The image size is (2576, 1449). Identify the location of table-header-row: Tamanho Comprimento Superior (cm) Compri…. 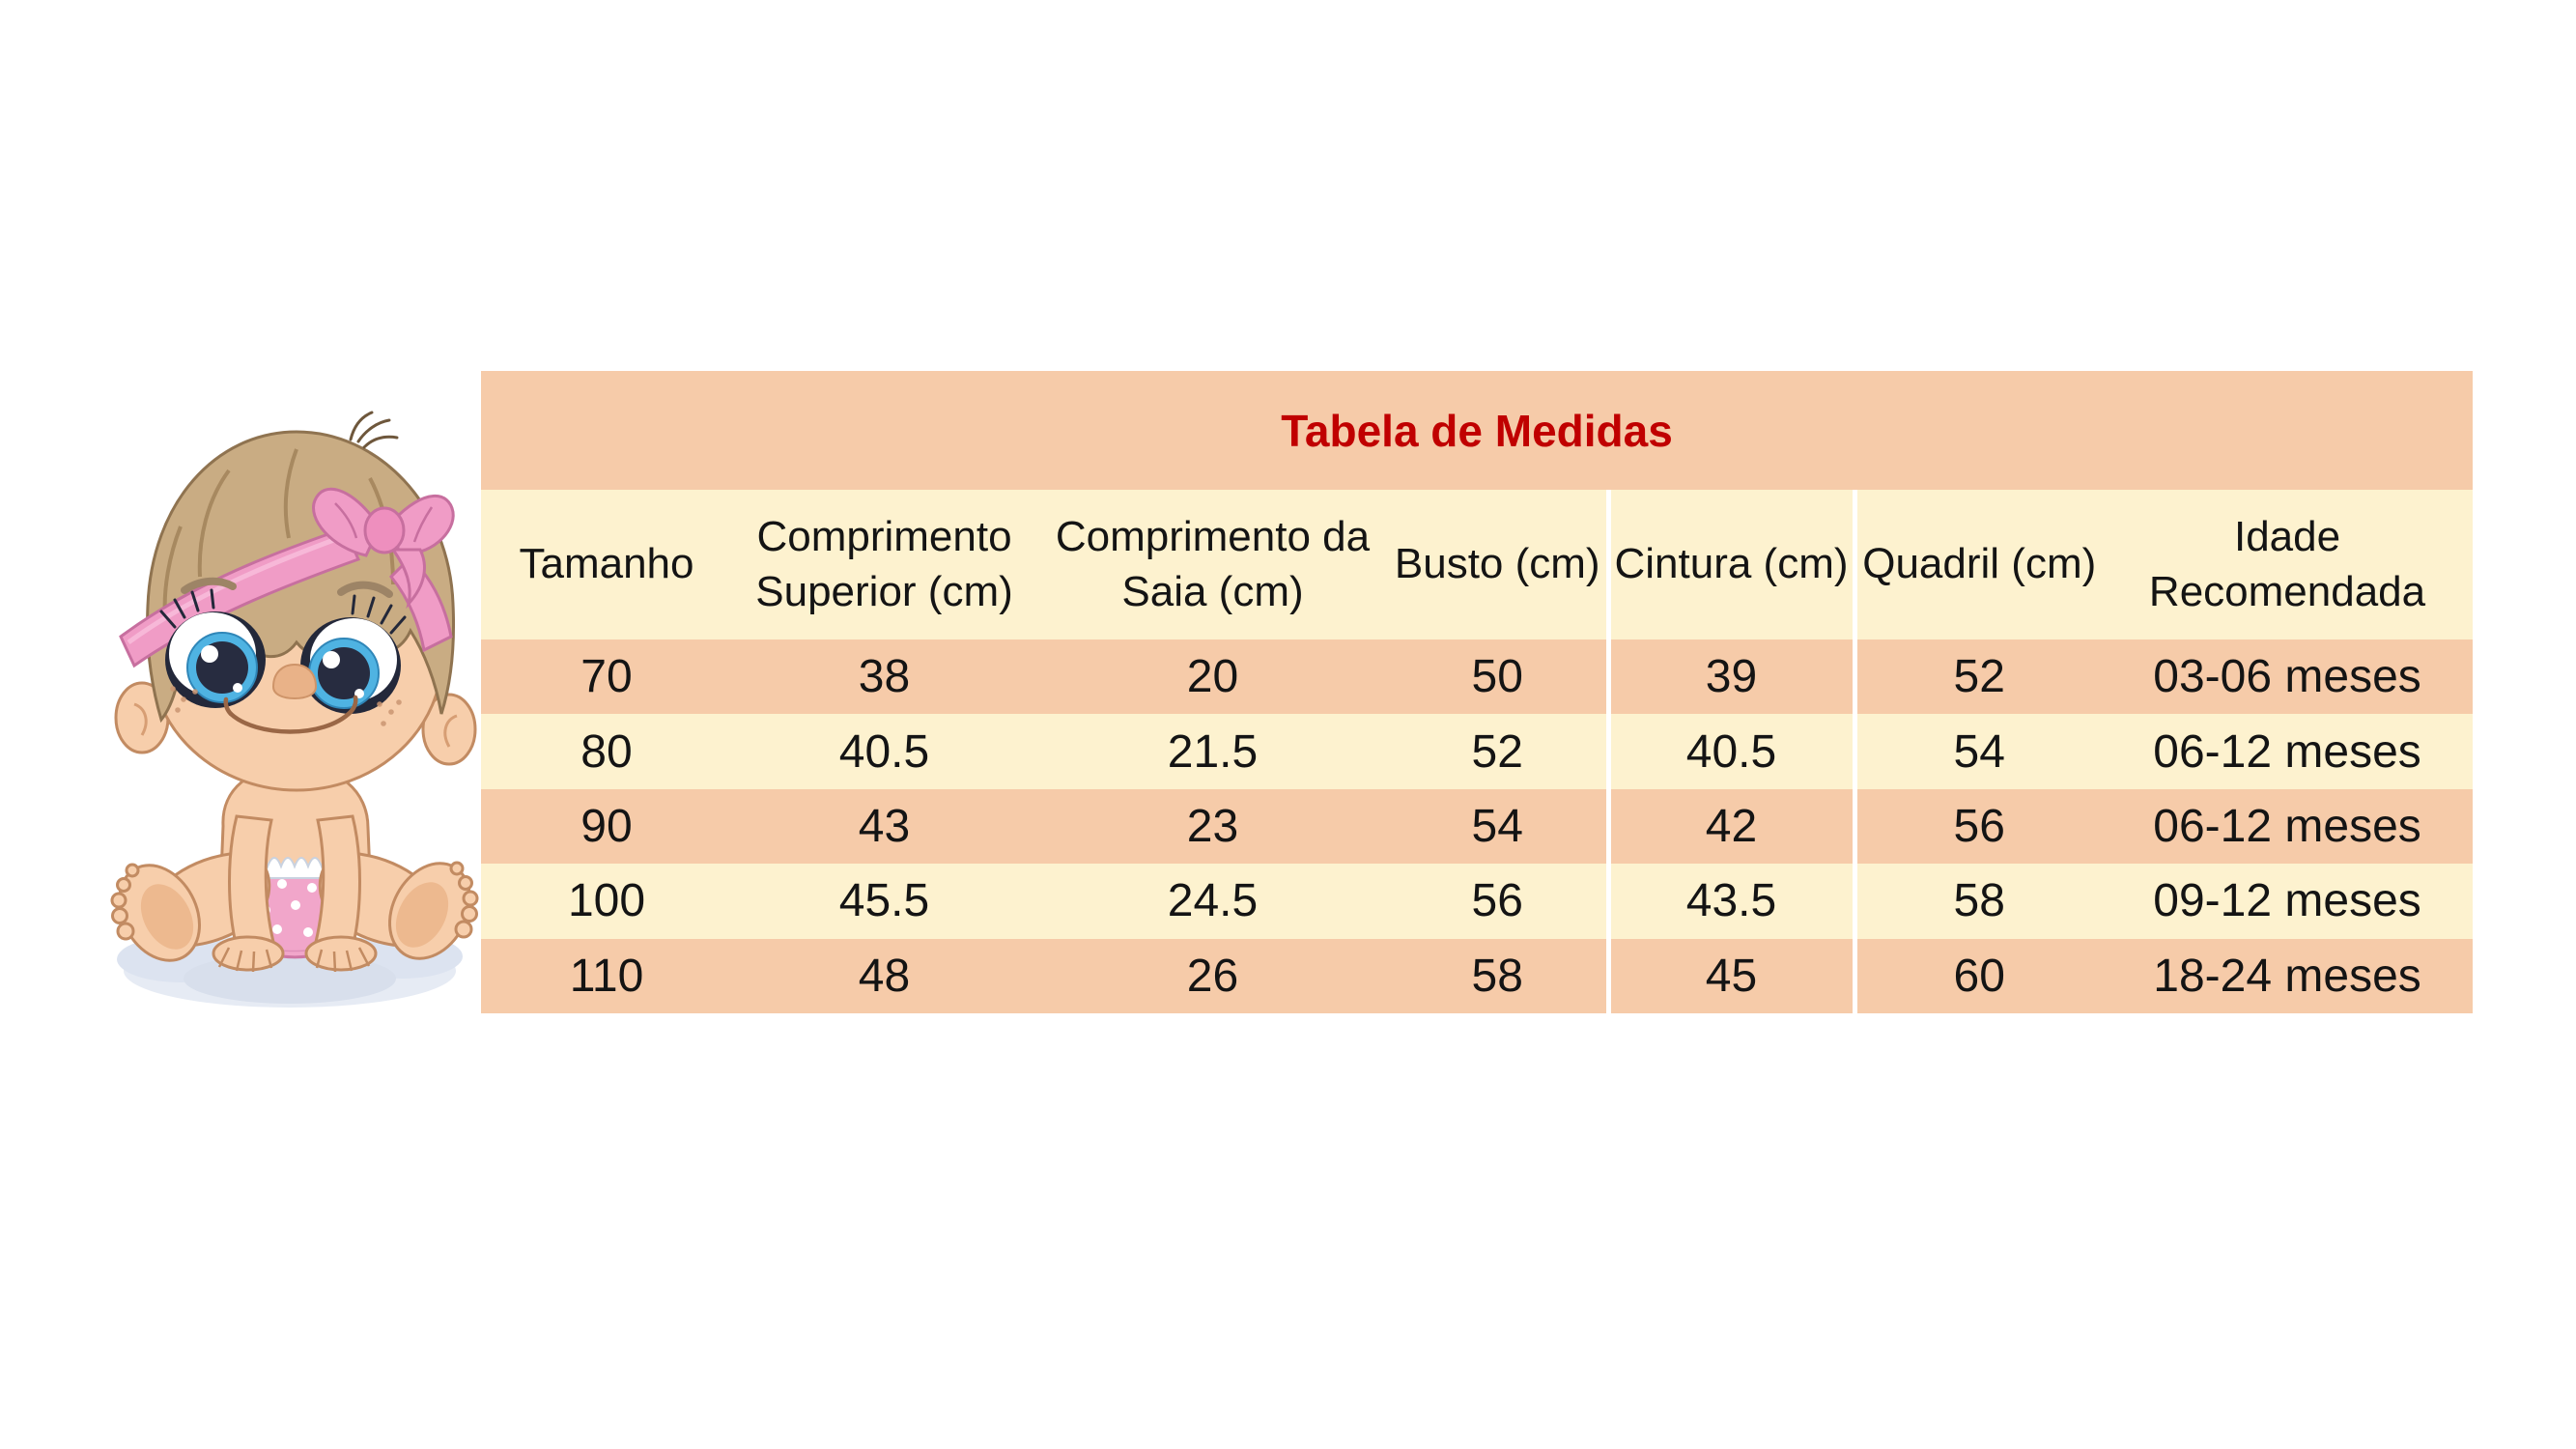
(1477, 564).